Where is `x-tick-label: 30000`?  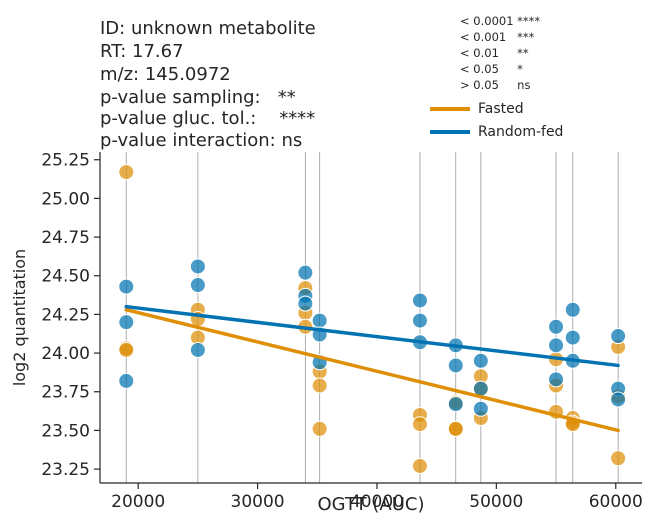 x-tick-label: 30000 is located at coordinates (258, 502).